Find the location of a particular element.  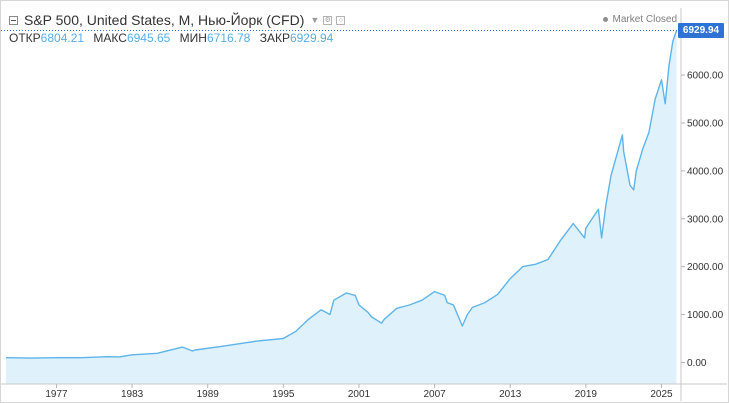

price-tick-label: 1000.00 is located at coordinates (705, 315).